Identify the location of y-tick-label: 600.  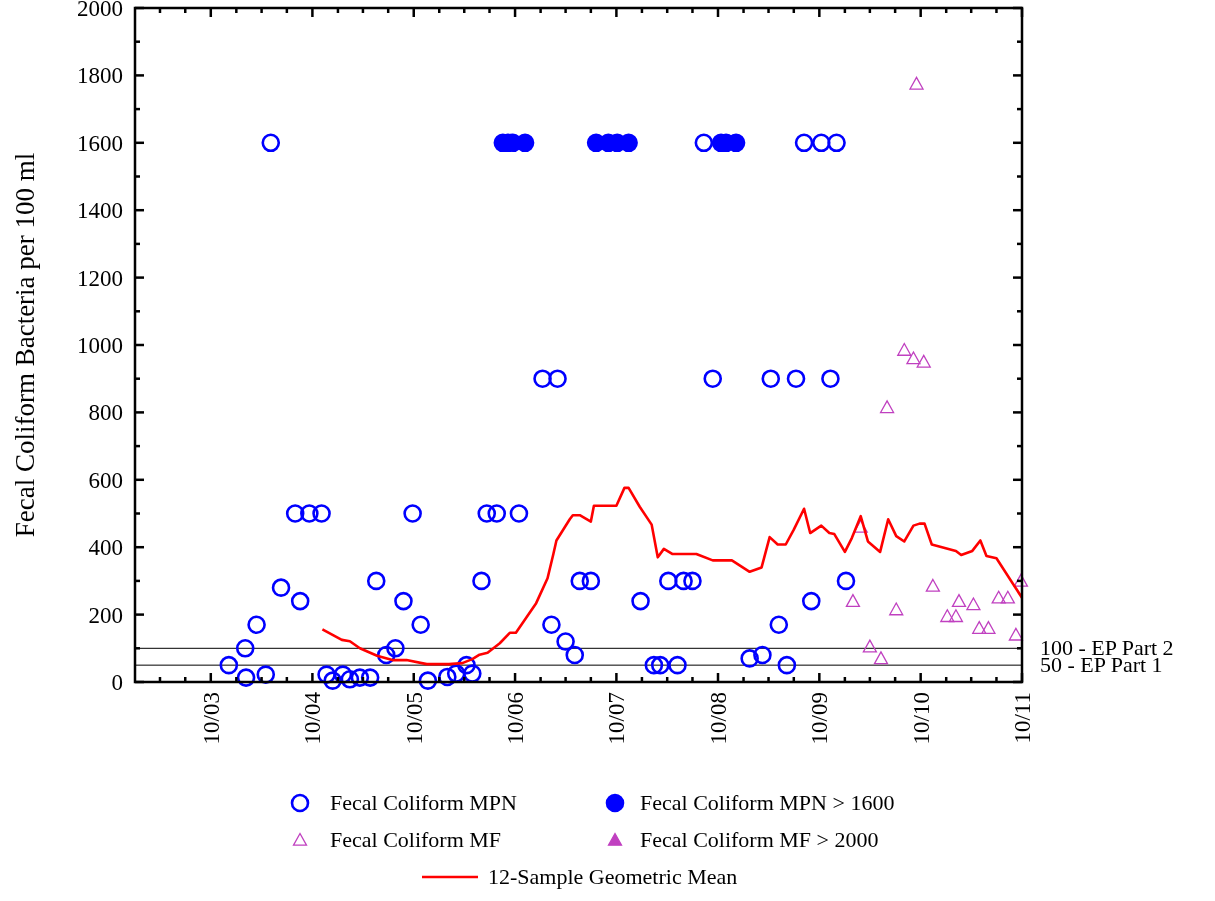
(105, 480).